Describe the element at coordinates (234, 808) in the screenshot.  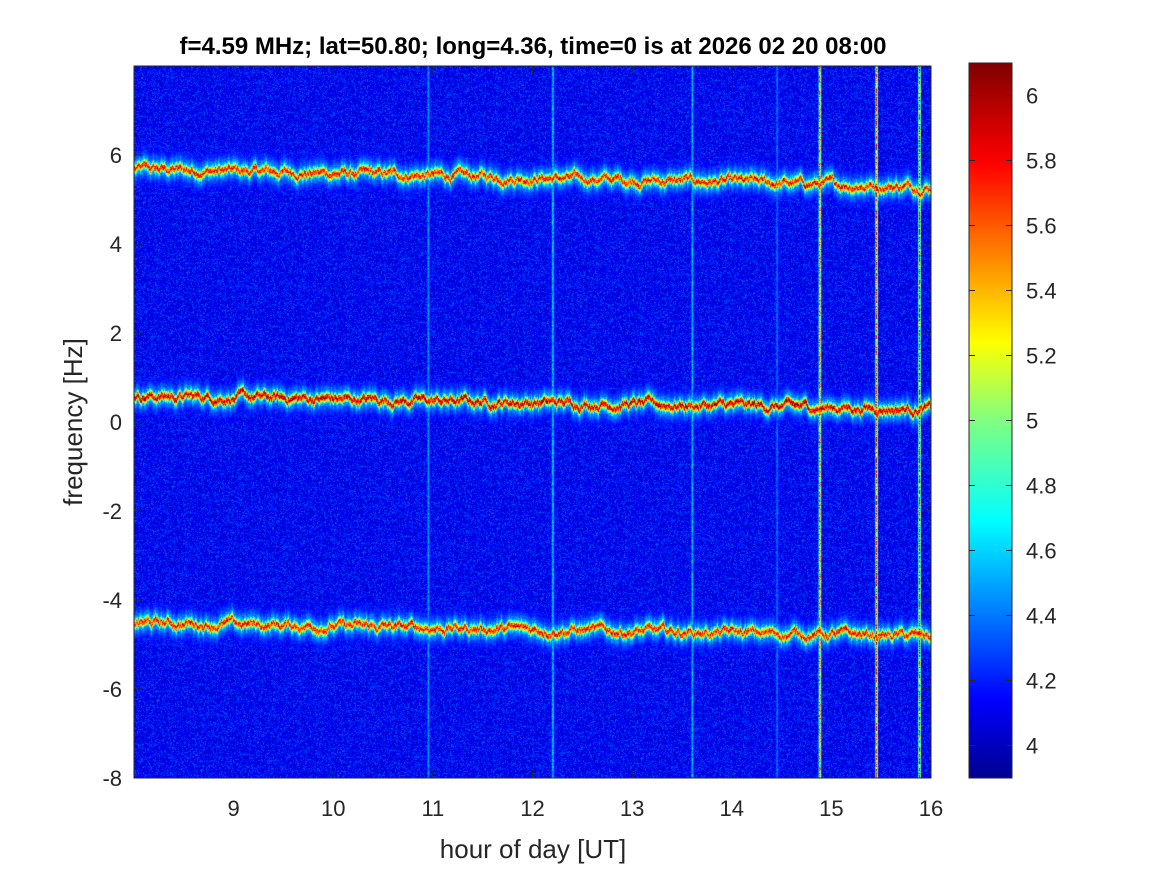
I see `x-tick-label: 9` at that location.